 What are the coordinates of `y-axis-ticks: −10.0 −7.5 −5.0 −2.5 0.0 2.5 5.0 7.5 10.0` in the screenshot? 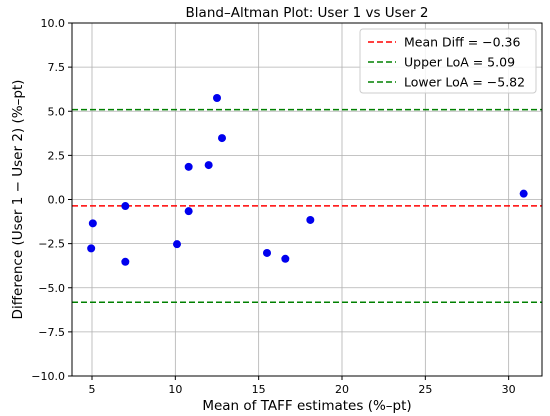 It's located at (51, 200).